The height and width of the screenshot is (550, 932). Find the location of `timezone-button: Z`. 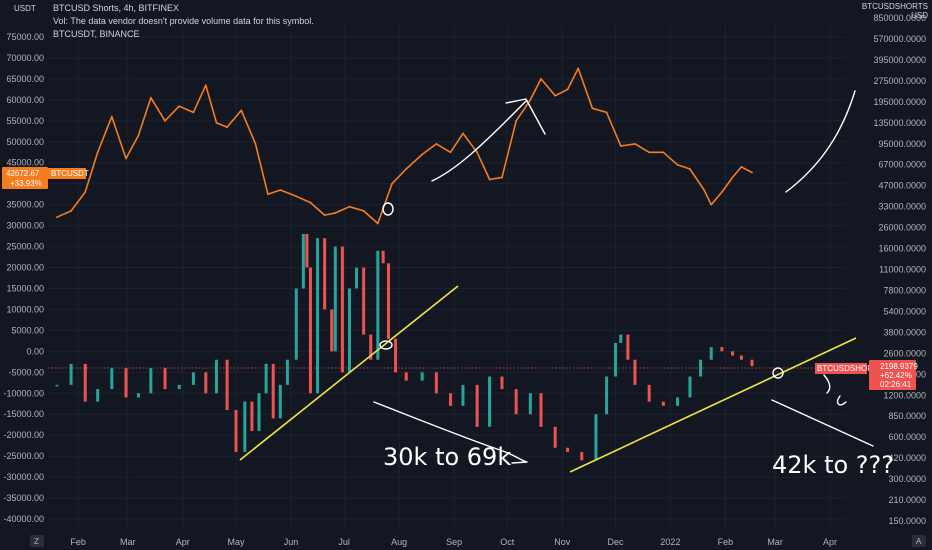

timezone-button: Z is located at coordinates (37, 541).